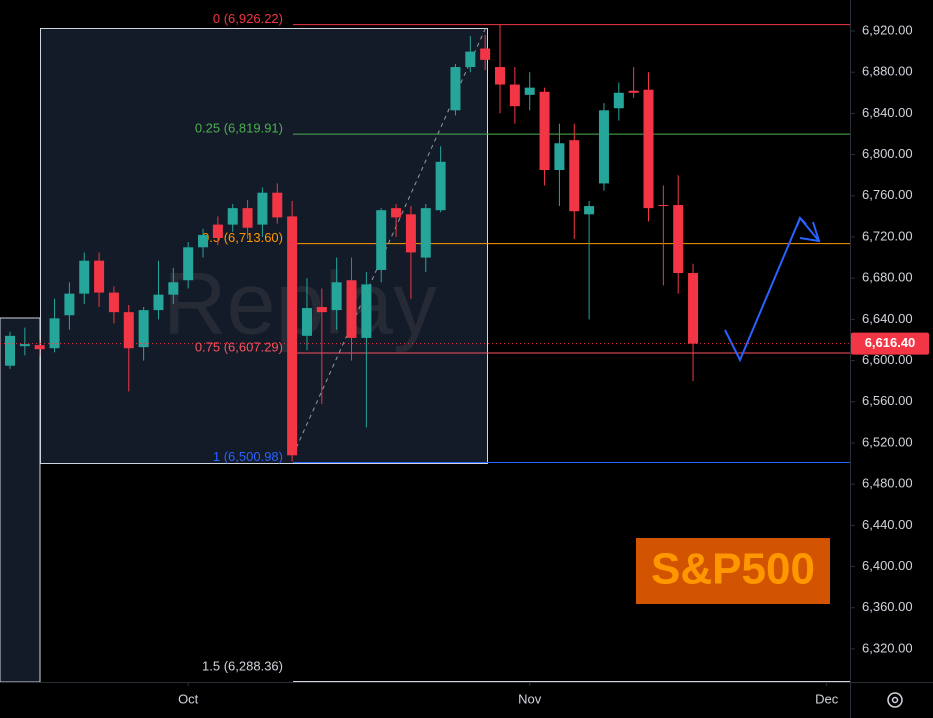  I want to click on y-tick-label: 6,800.00, so click(887, 153).